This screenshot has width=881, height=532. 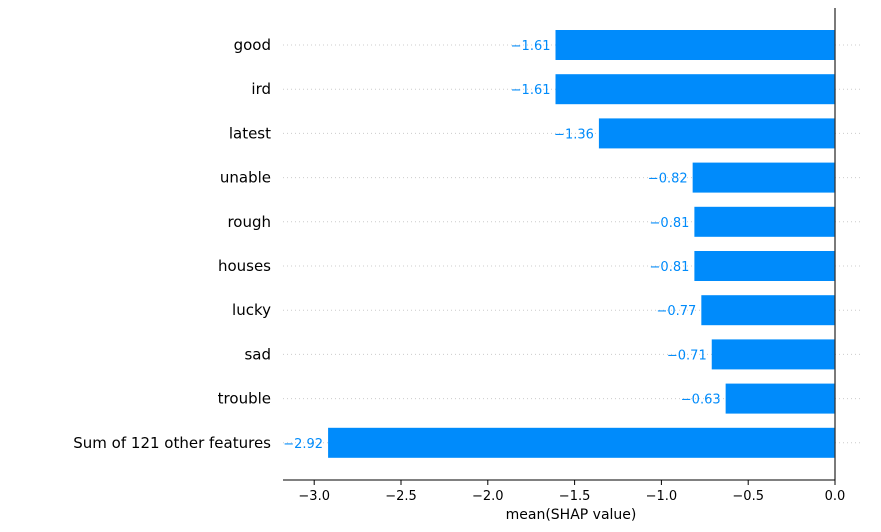 I want to click on x-tick-label: 0.0, so click(x=835, y=496).